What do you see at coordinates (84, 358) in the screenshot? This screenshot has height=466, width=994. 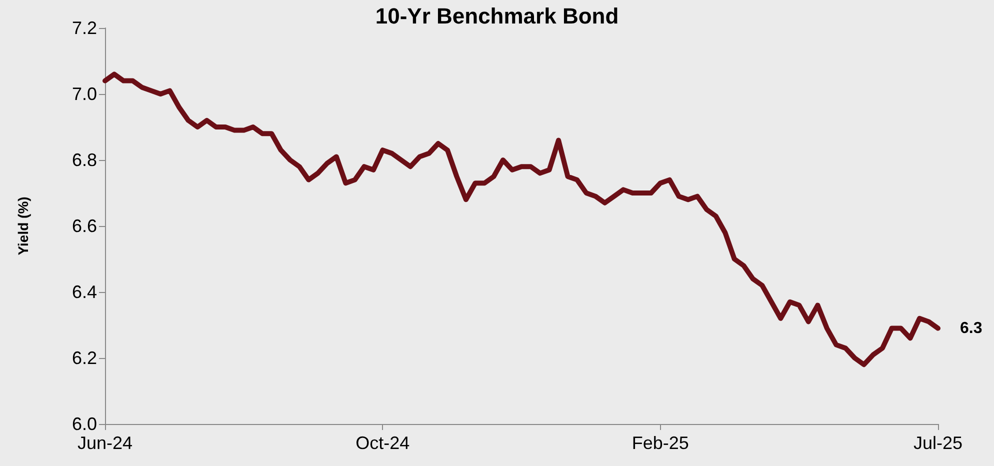 I see `y-tick-label: 6.2` at bounding box center [84, 358].